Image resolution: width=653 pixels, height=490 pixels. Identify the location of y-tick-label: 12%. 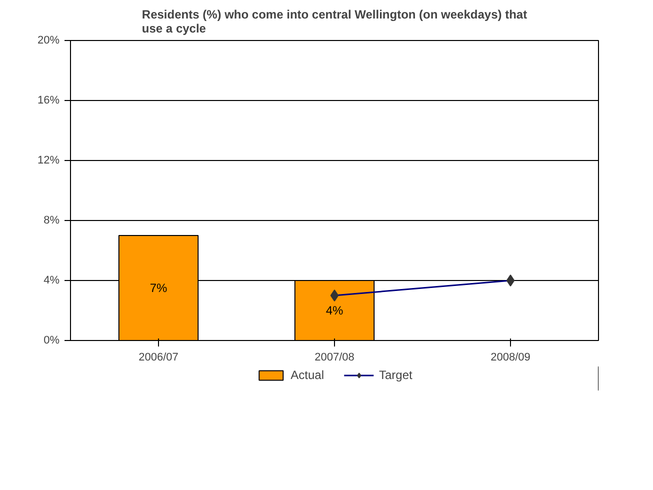
(48, 160).